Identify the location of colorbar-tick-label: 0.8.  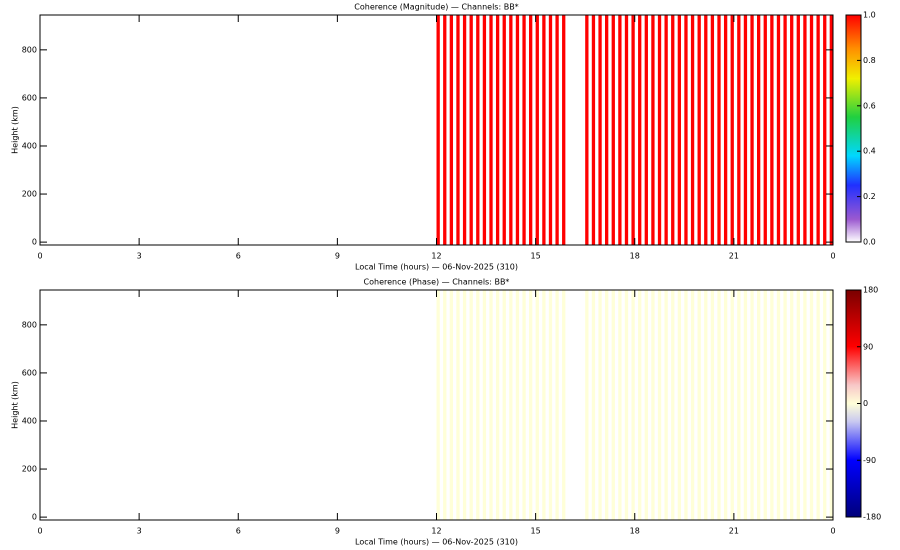
(869, 60).